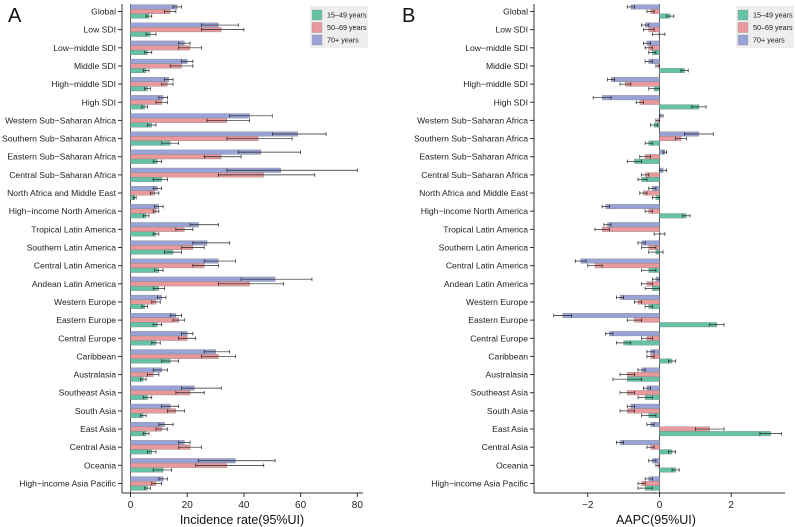 Image resolution: width=795 pixels, height=527 pixels. Describe the element at coordinates (358, 505) in the screenshot. I see `x-tick-label: 80` at that location.